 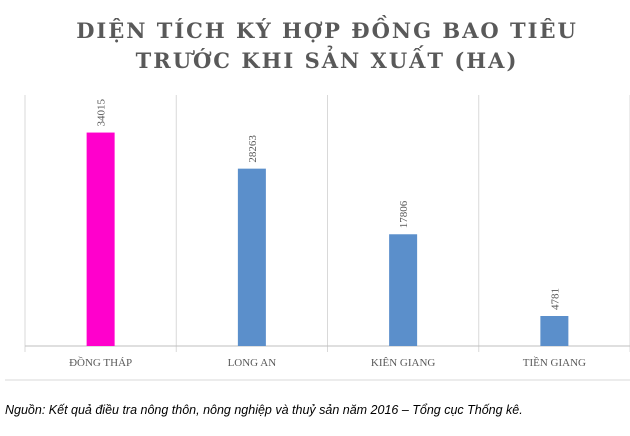 What do you see at coordinates (252, 363) in the screenshot?
I see `x-tick-label: LONG AN` at bounding box center [252, 363].